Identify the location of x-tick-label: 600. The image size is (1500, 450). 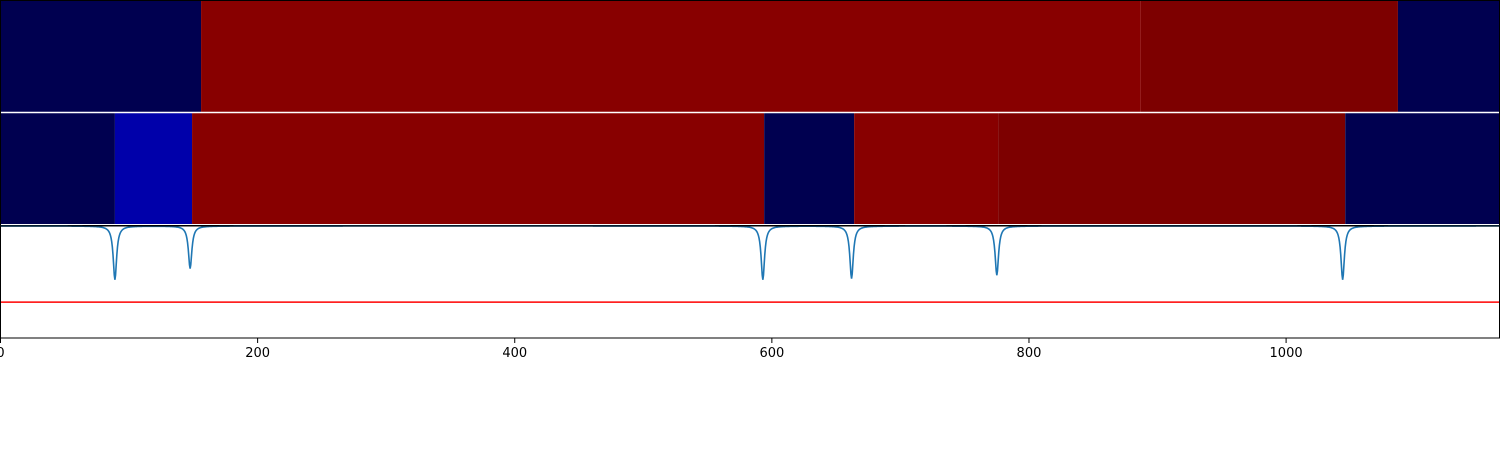
(771, 353).